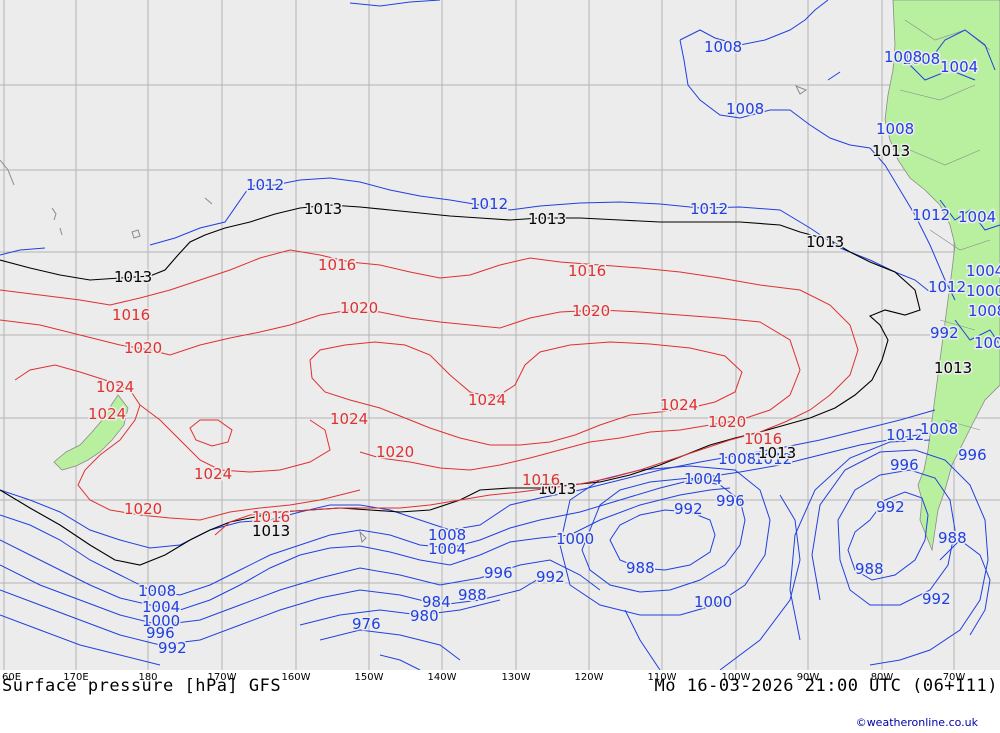 This screenshot has height=733, width=1000. I want to click on lon-label: 120W, so click(589, 677).